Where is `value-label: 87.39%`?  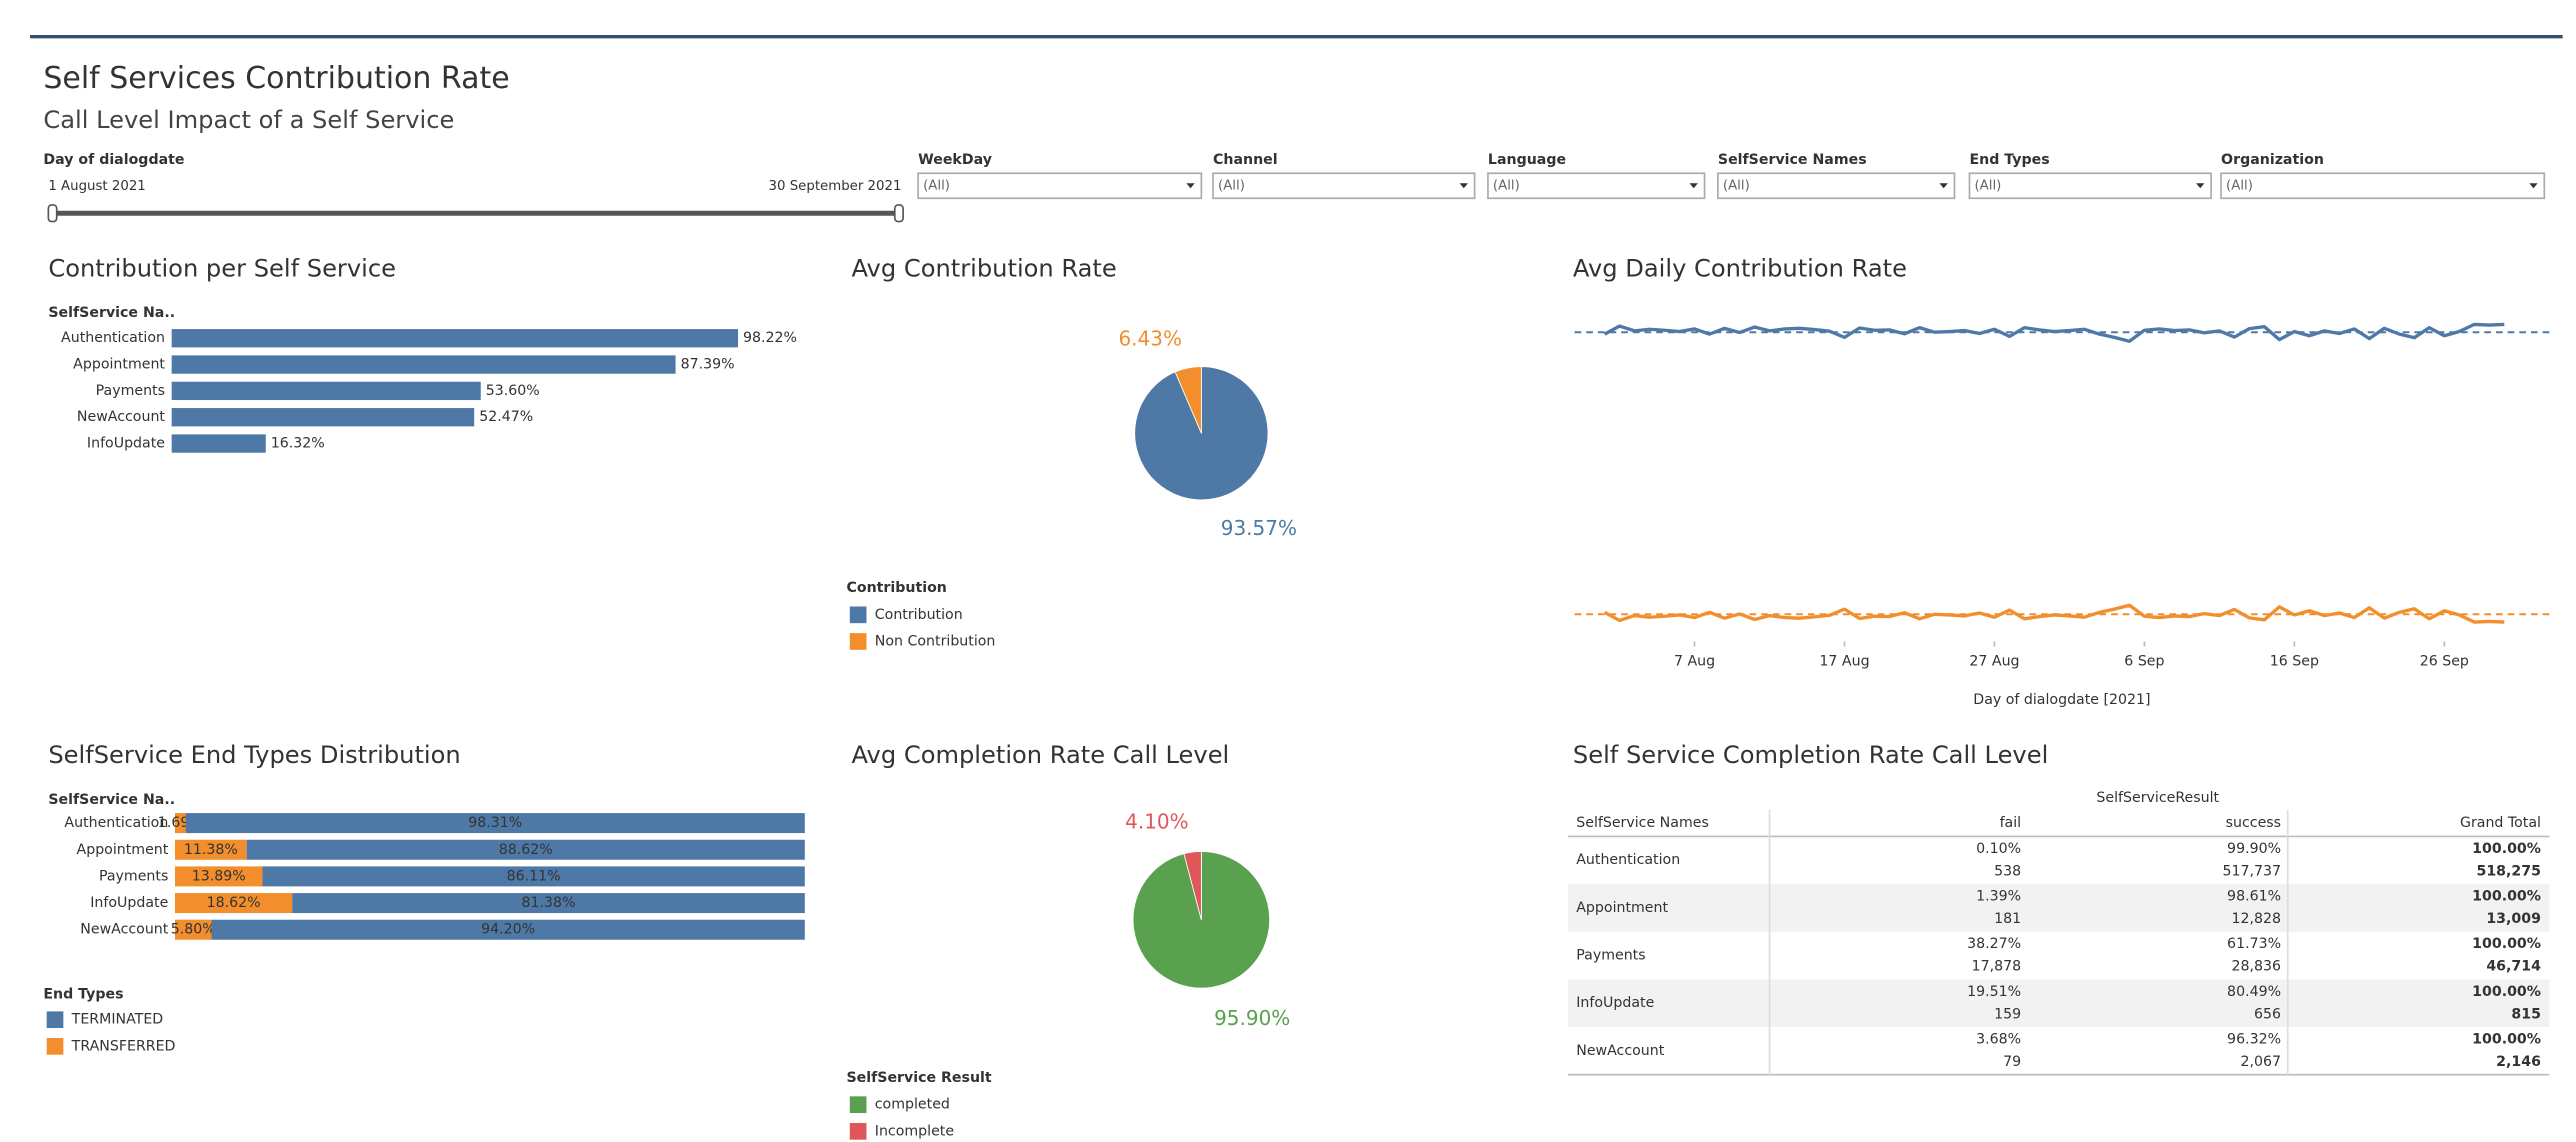 value-label: 87.39% is located at coordinates (708, 365).